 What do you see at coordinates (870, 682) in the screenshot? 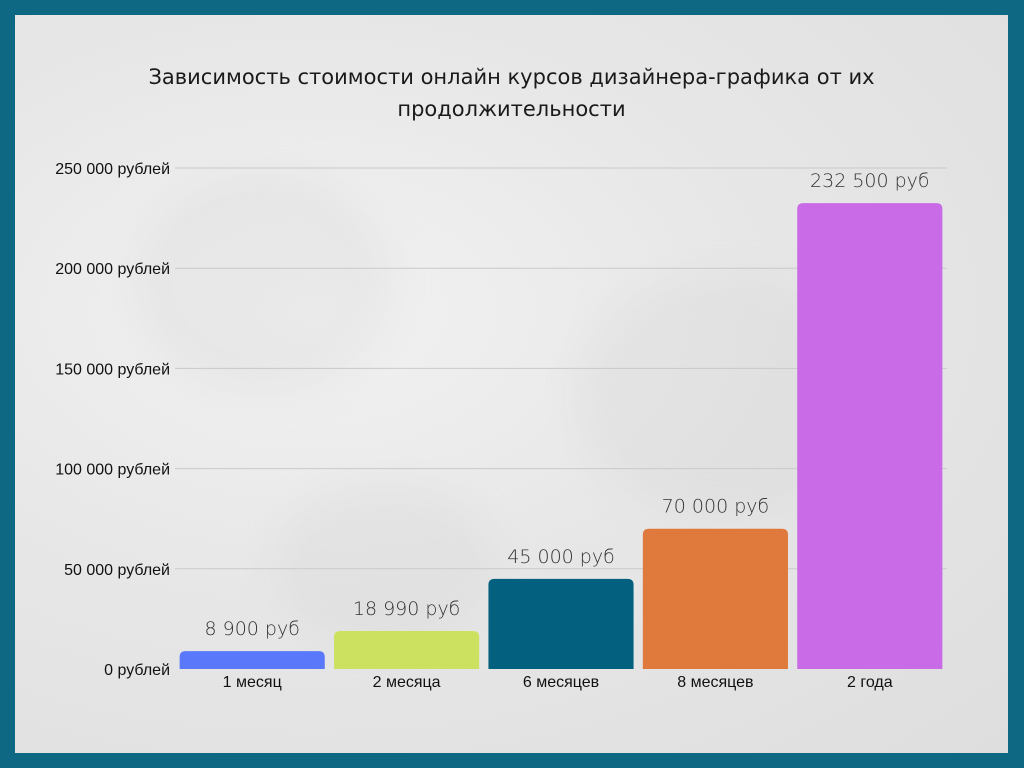
I see `x-tick-label: 2 года` at bounding box center [870, 682].